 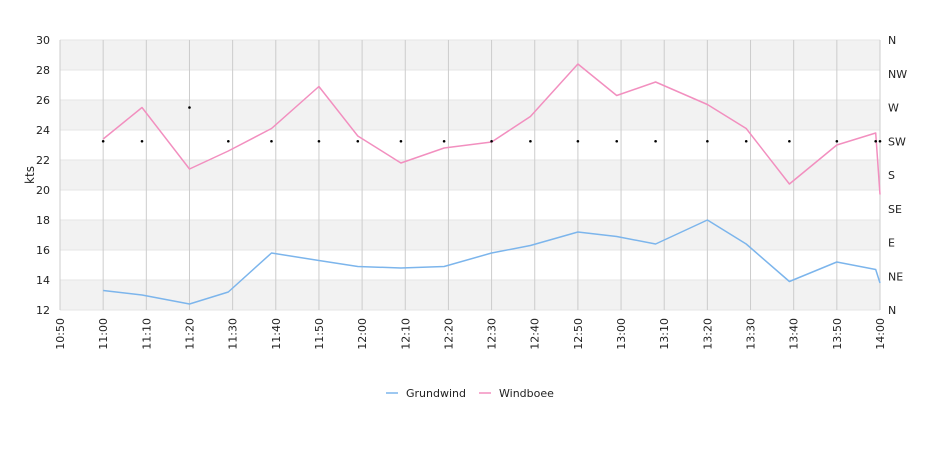 What do you see at coordinates (621, 334) in the screenshot?
I see `x-tick-label: 13:00` at bounding box center [621, 334].